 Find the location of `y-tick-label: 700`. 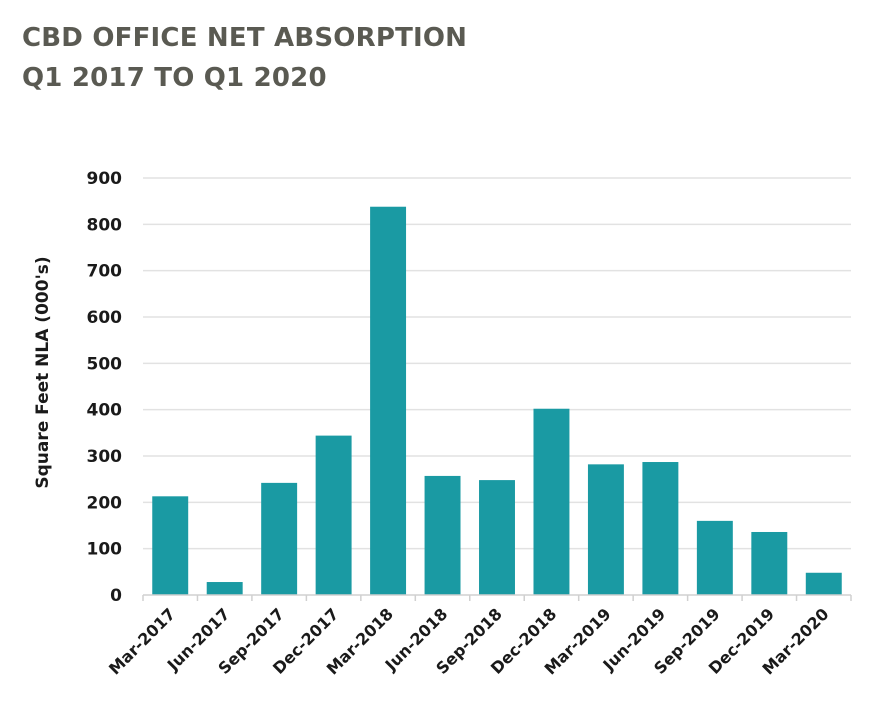

y-tick-label: 700 is located at coordinates (105, 272).